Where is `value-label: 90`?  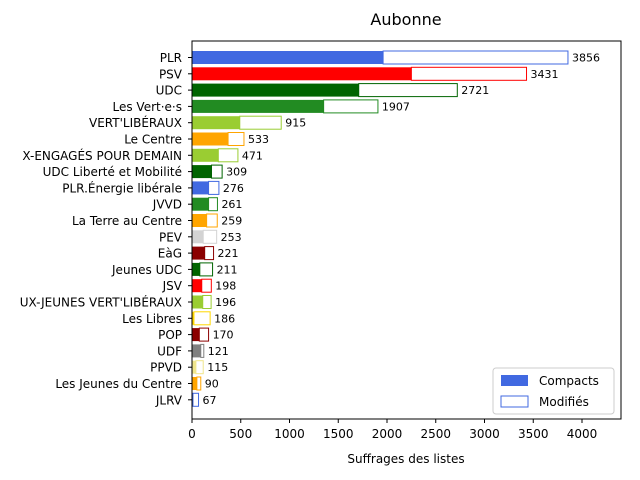 value-label: 90 is located at coordinates (212, 384).